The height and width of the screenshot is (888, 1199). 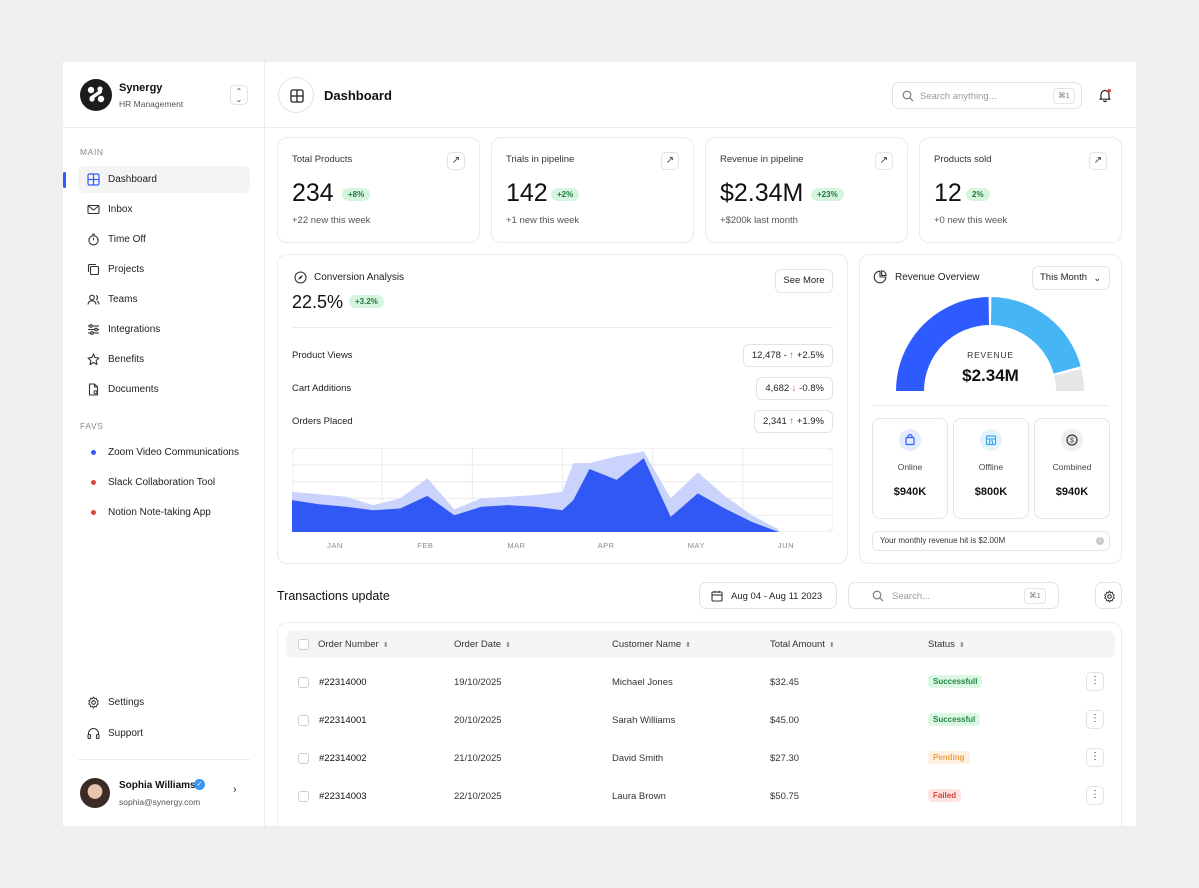 I want to click on metric-value-box: 4,682 ↓ -0.8%, so click(x=794, y=388).